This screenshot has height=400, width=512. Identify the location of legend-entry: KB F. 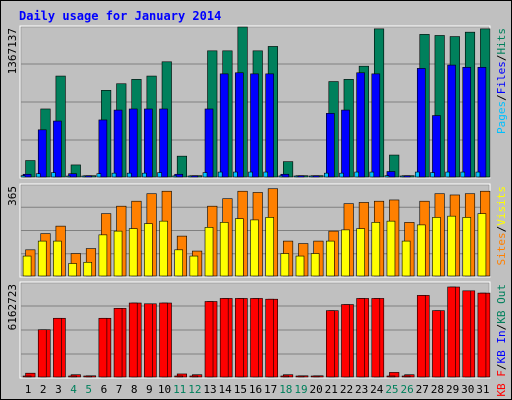
(501, 383).